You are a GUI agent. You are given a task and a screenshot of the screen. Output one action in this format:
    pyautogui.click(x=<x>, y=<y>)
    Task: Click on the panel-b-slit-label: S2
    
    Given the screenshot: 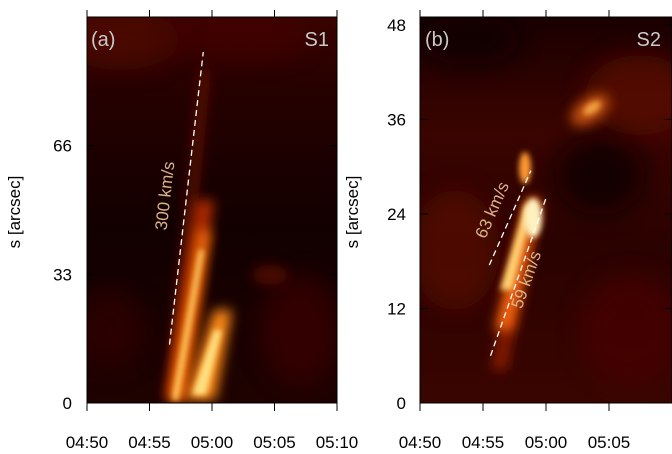 What is the action you would take?
    pyautogui.click(x=649, y=40)
    